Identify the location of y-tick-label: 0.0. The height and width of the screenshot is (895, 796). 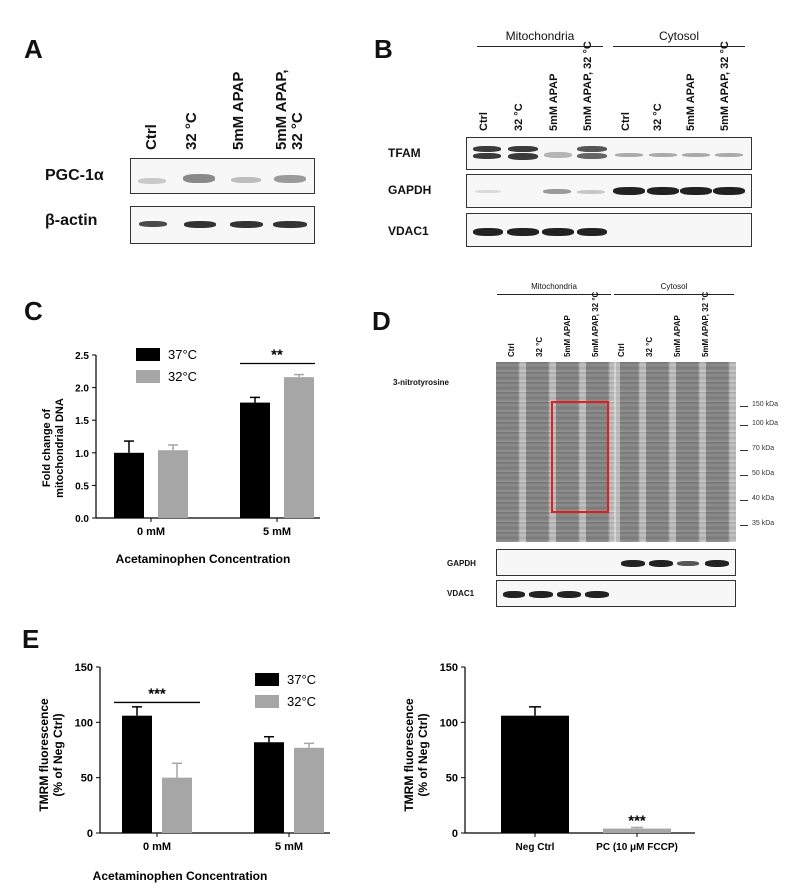
(82, 519).